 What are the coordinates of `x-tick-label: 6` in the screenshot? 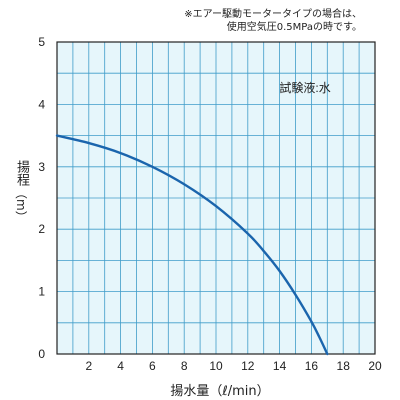 It's located at (152, 366).